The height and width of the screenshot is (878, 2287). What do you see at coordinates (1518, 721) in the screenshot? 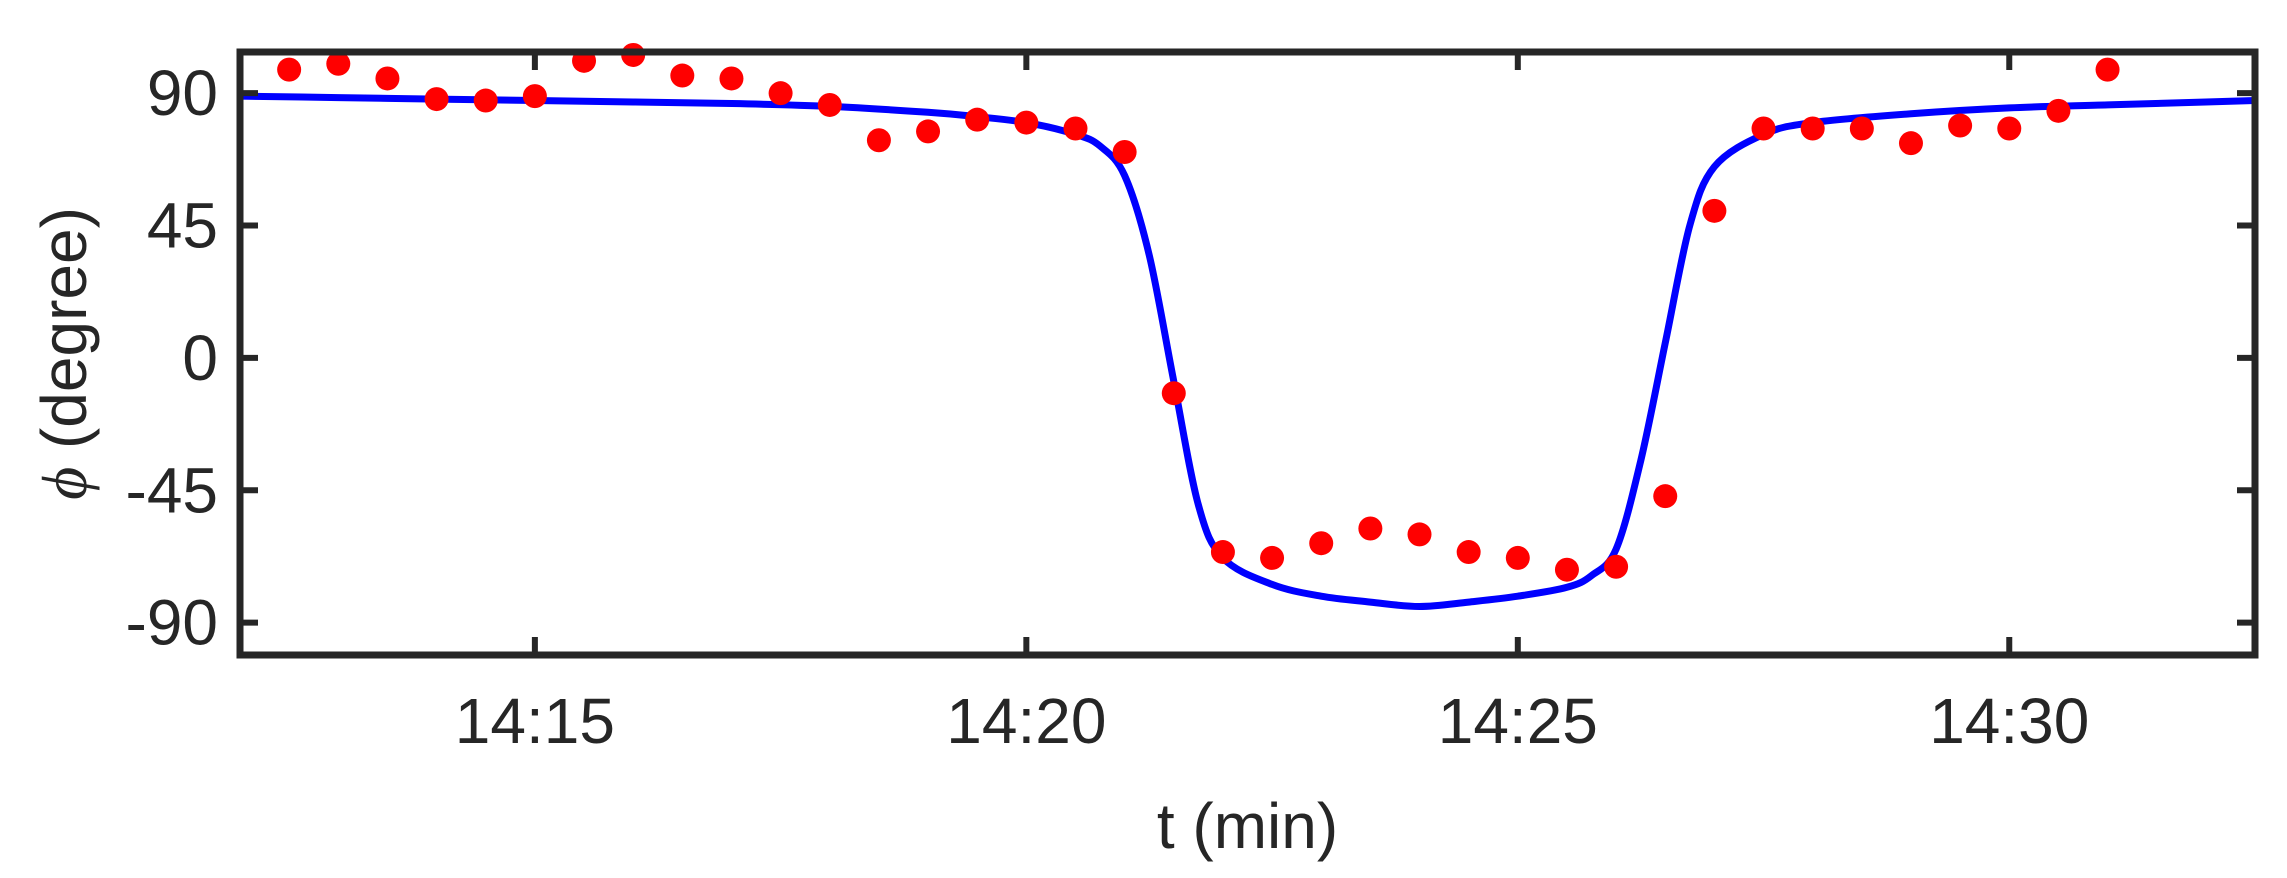
I see `x-tick-label: 14:25` at bounding box center [1518, 721].